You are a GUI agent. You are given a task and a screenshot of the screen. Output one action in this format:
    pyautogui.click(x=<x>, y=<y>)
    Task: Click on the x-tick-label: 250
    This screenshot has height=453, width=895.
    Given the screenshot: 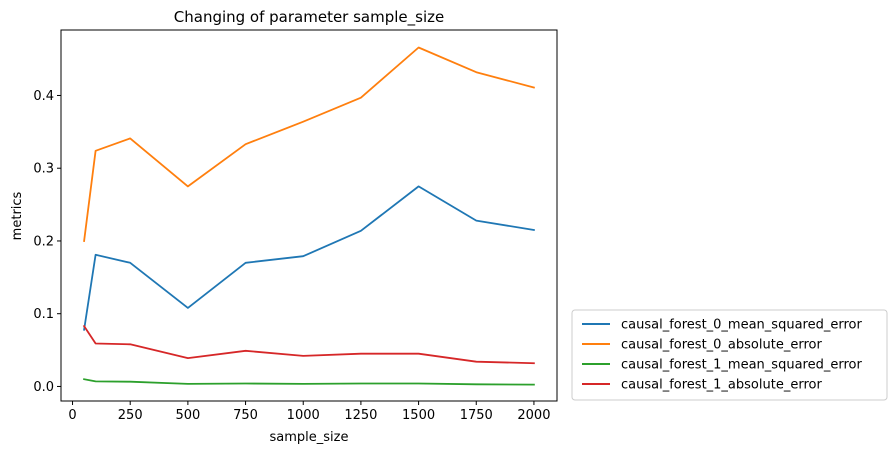 What is the action you would take?
    pyautogui.click(x=130, y=415)
    